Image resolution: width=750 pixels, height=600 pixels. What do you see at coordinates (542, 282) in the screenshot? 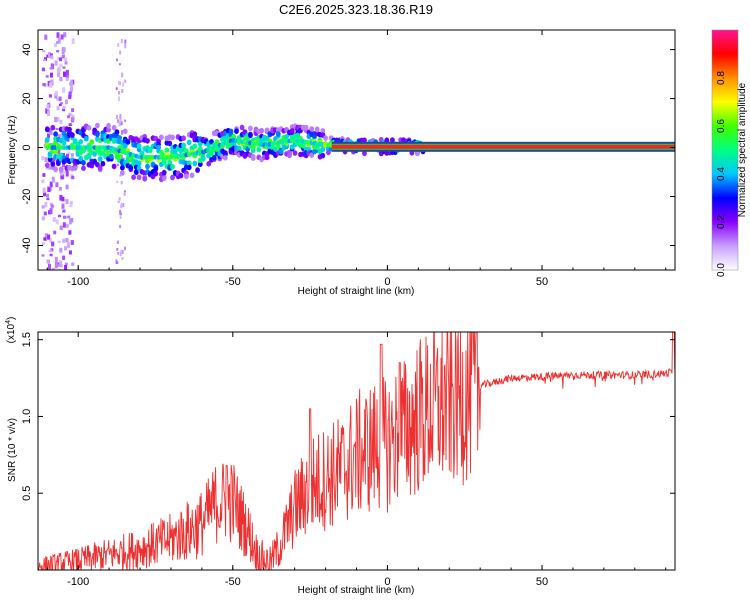
I see `x-tick-label: 50` at bounding box center [542, 282].